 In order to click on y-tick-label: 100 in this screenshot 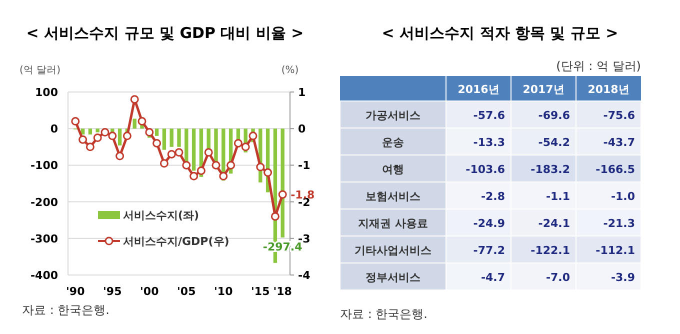, I will do `click(46, 92)`.